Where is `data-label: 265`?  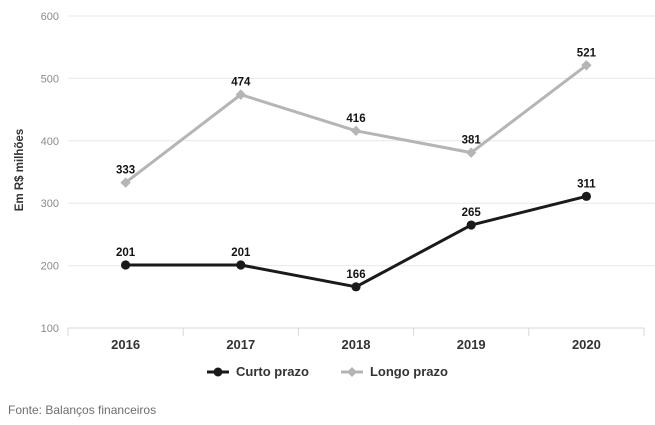 data-label: 265 is located at coordinates (472, 213).